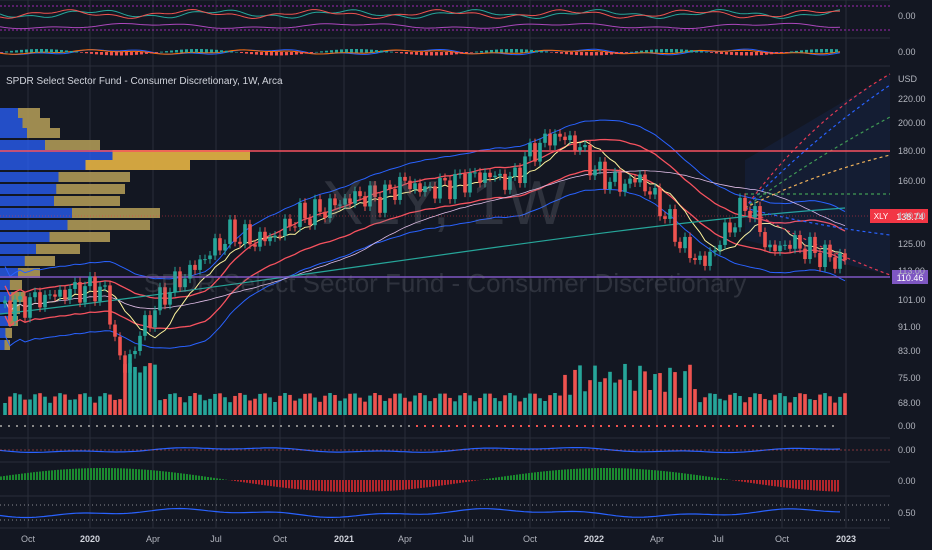 The height and width of the screenshot is (550, 932). What do you see at coordinates (782, 539) in the screenshot?
I see `time-axis-label: Oct` at bounding box center [782, 539].